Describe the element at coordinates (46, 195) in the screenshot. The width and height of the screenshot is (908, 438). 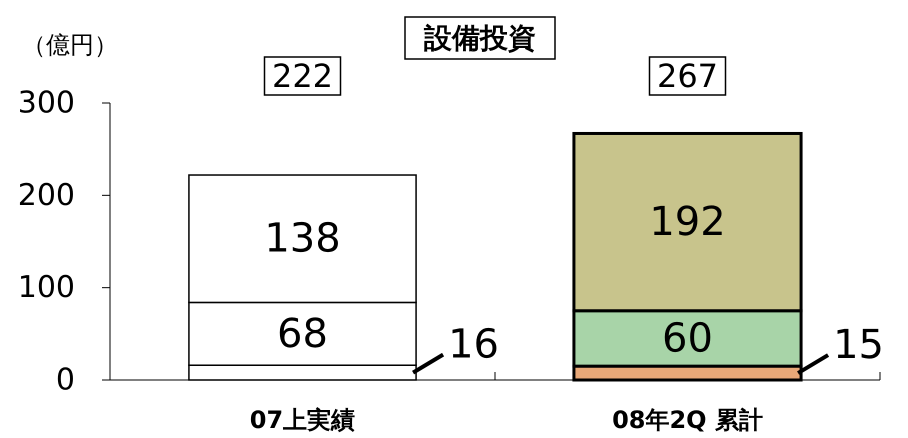
I see `y-tick-label: 200` at that location.